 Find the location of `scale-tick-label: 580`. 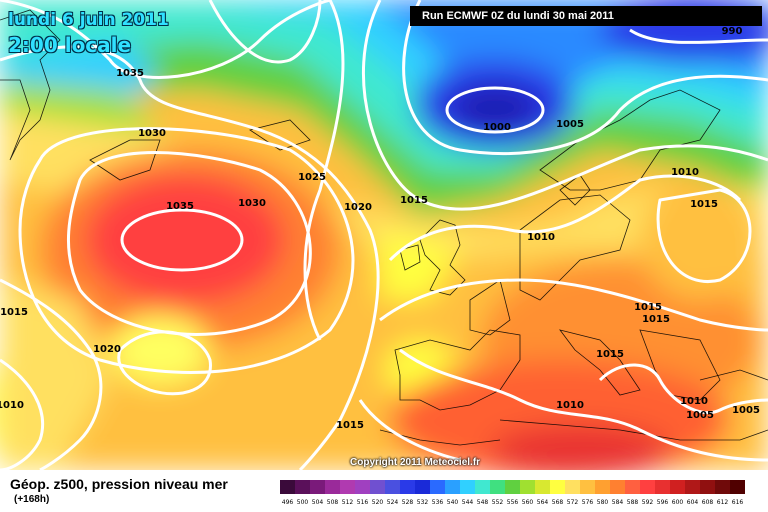

scale-tick-label: 580 is located at coordinates (603, 502).